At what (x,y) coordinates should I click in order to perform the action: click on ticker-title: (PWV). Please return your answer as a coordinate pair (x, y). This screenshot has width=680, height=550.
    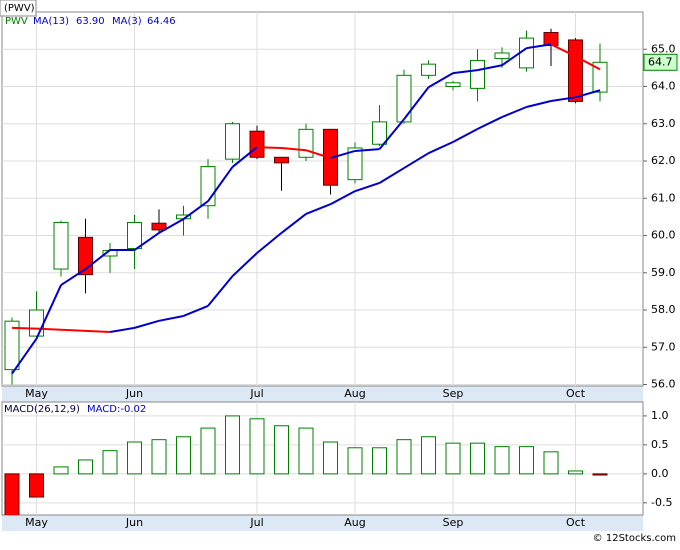
    Looking at the image, I should click on (19, 8).